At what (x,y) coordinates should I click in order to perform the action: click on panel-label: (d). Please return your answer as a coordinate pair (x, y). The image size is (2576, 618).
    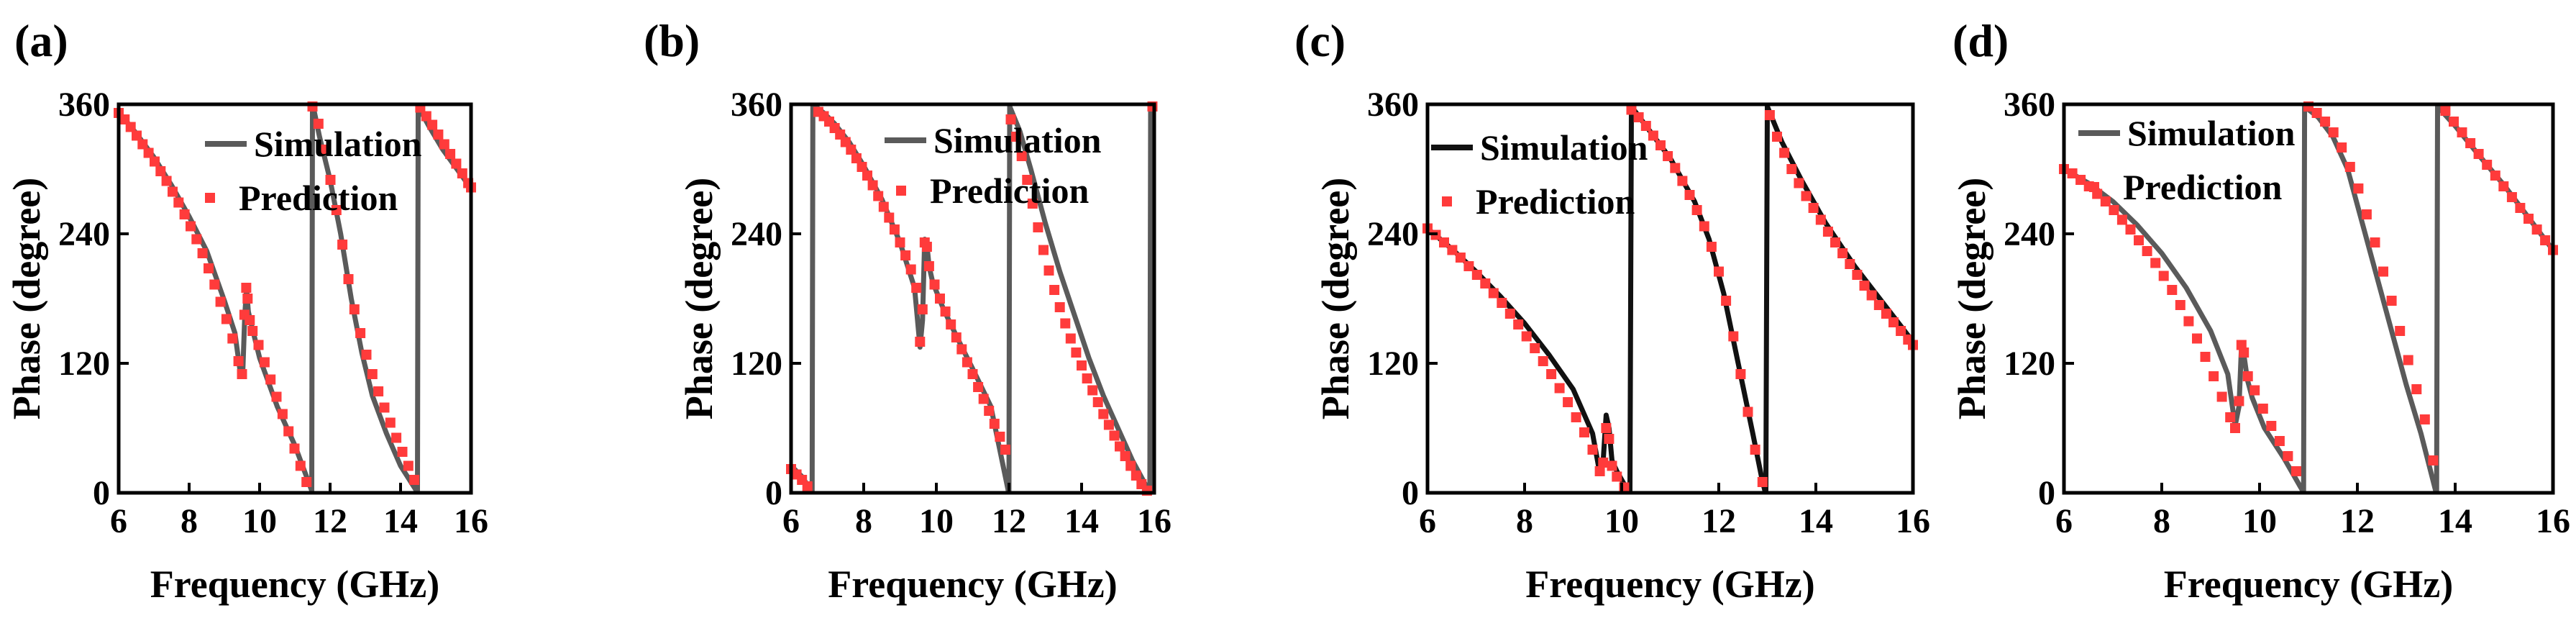
    Looking at the image, I should click on (1981, 40).